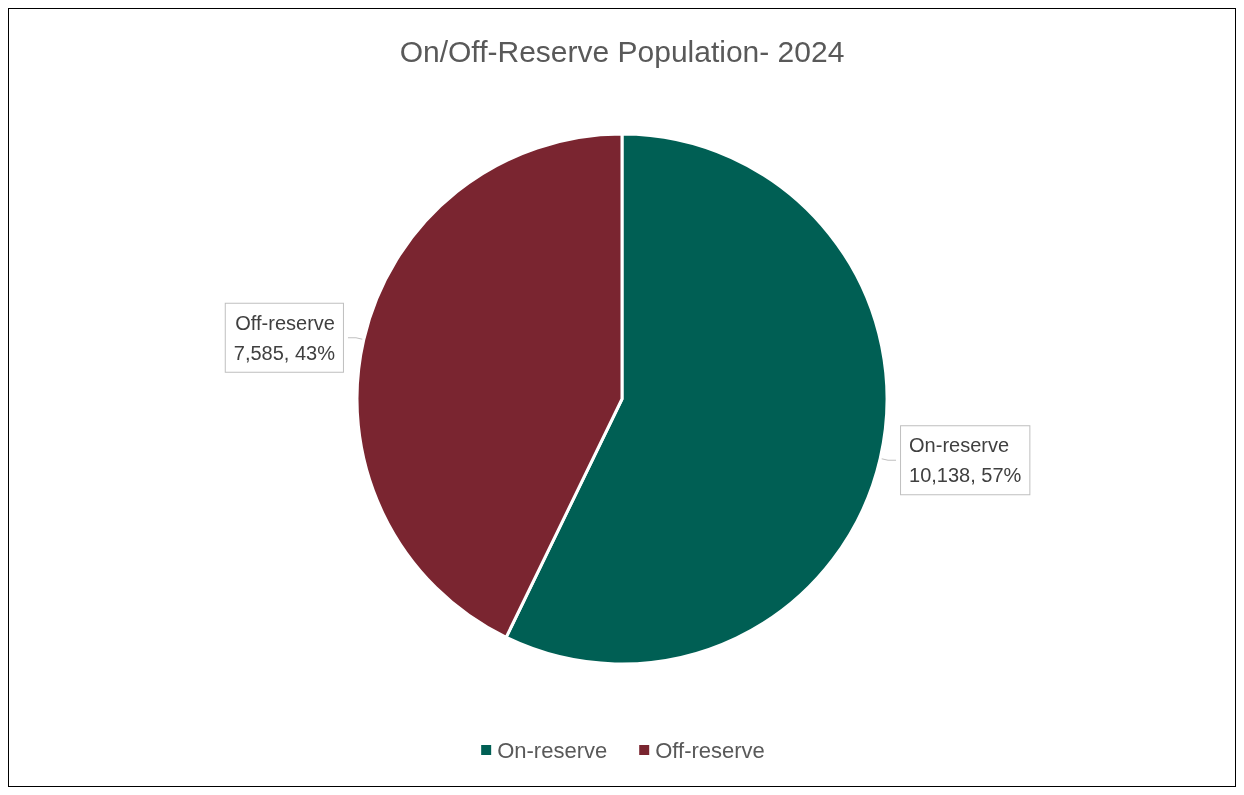 The image size is (1244, 795). Describe the element at coordinates (284, 352) in the screenshot. I see `data-label: 7,585, 43%` at that location.